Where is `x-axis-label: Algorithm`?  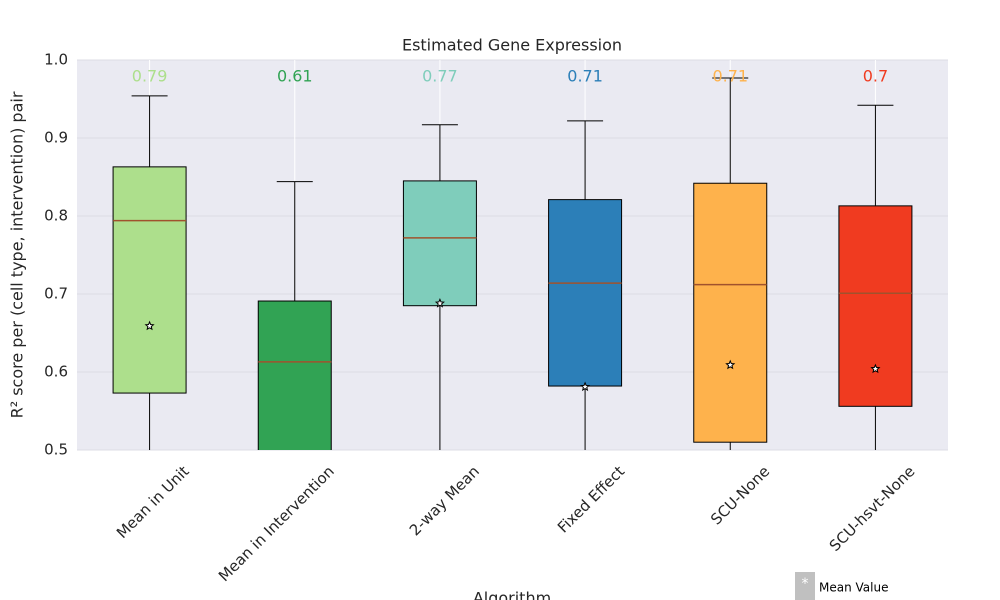 x-axis-label: Algorithm is located at coordinates (512, 594).